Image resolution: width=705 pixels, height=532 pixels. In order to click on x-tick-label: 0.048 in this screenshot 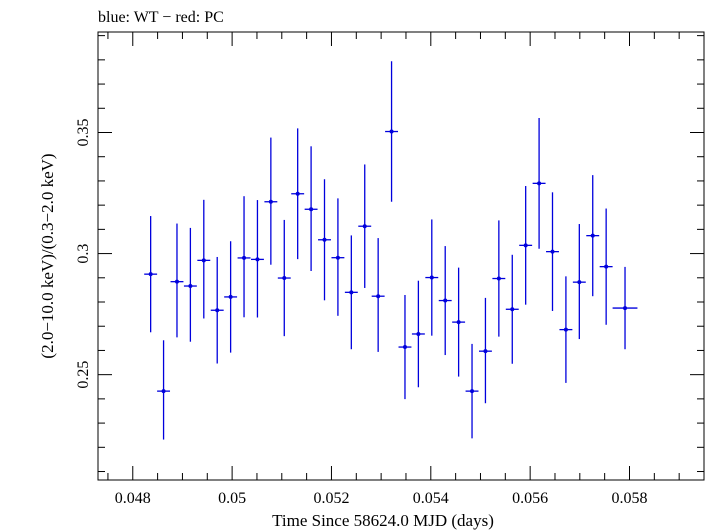, I will do `click(133, 498)`.